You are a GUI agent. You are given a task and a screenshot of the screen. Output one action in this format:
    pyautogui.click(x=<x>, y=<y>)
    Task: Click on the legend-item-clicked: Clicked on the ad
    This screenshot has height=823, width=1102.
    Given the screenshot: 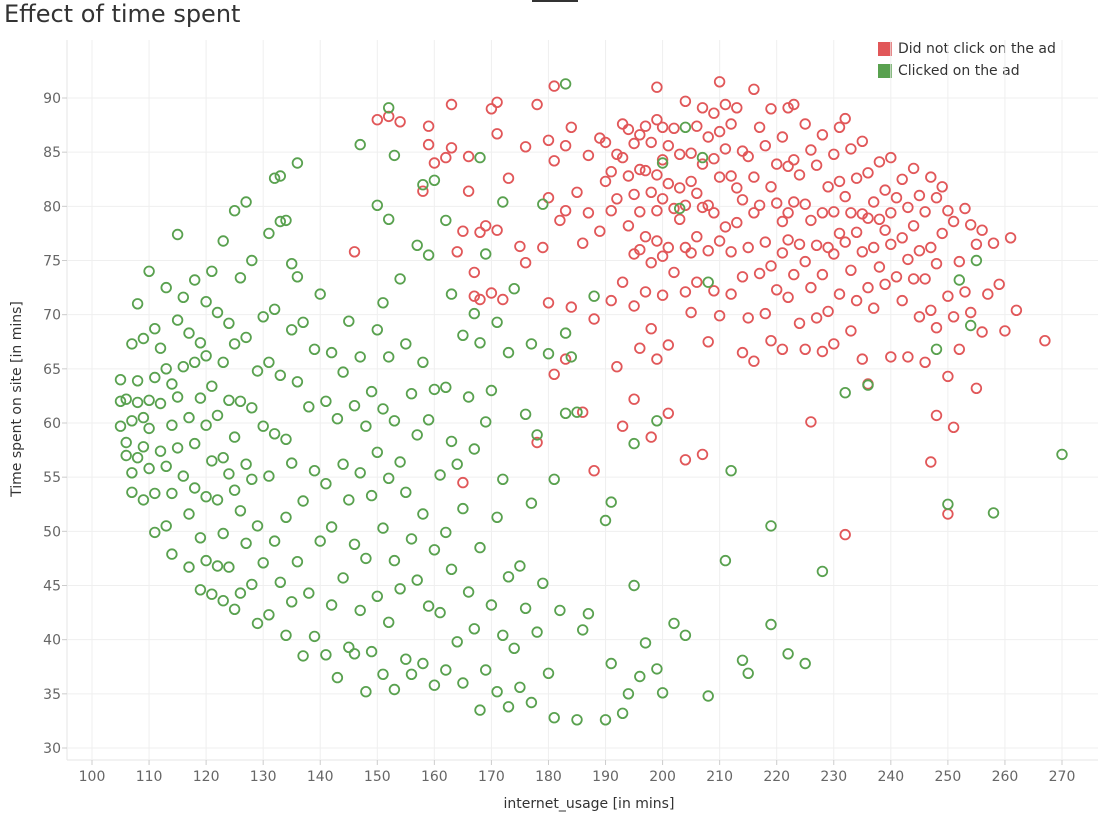 What is the action you would take?
    pyautogui.click(x=967, y=71)
    